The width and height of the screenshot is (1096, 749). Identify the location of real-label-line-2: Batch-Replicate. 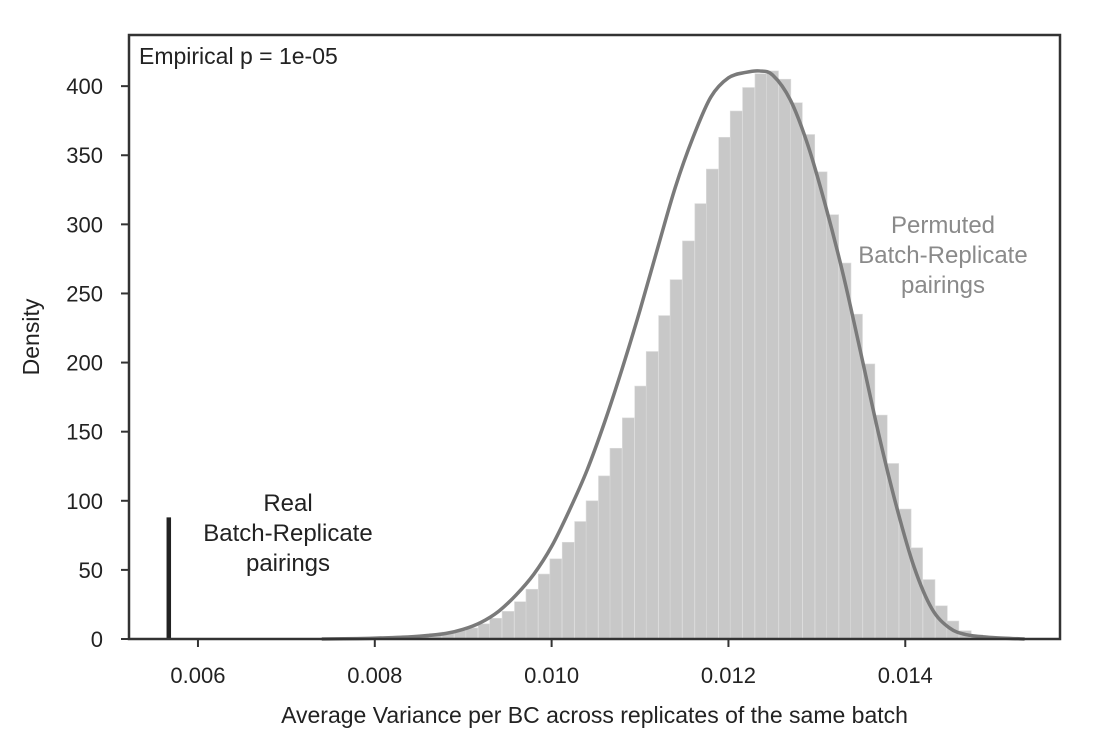
(287, 533).